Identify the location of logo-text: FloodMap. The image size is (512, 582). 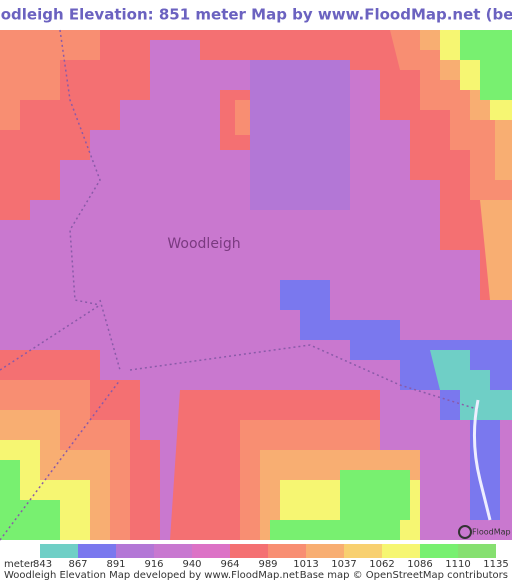
(491, 532).